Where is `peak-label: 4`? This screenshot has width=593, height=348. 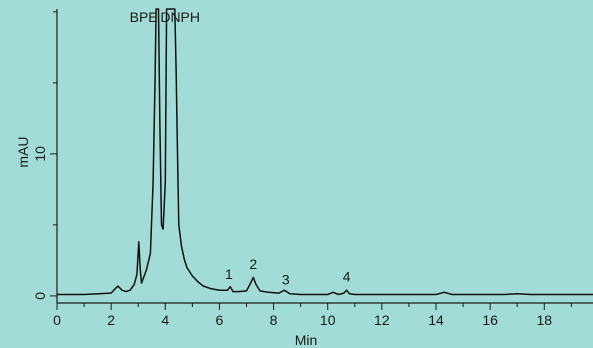 peak-label: 4 is located at coordinates (347, 277).